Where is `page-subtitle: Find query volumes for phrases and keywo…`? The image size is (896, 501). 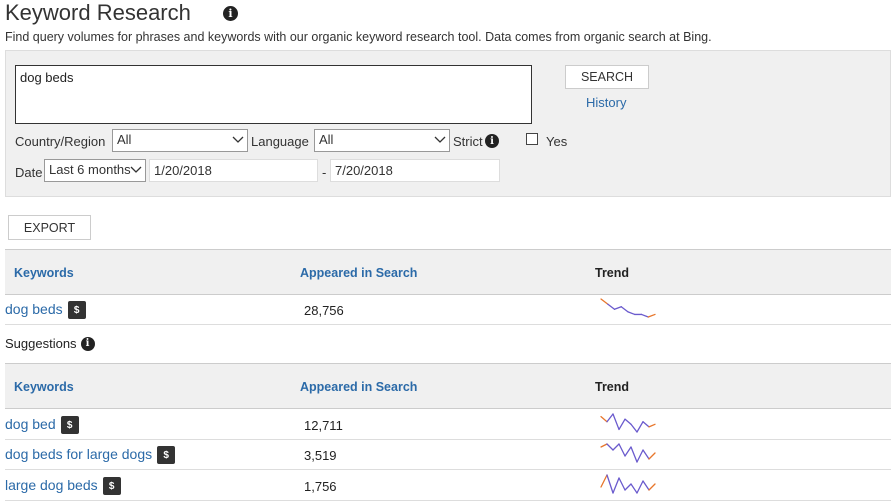
page-subtitle: Find query volumes for phrases and keywo… is located at coordinates (358, 37).